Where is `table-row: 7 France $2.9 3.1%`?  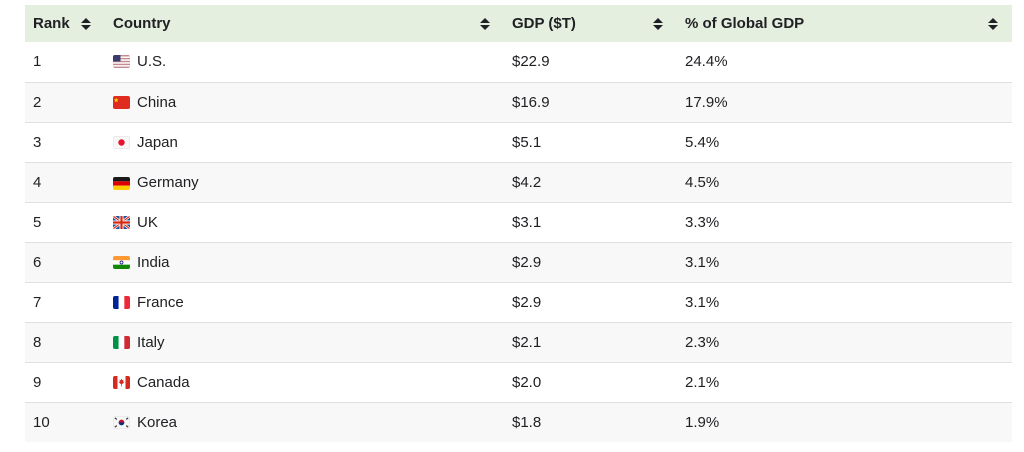 table-row: 7 France $2.9 3.1% is located at coordinates (518, 301).